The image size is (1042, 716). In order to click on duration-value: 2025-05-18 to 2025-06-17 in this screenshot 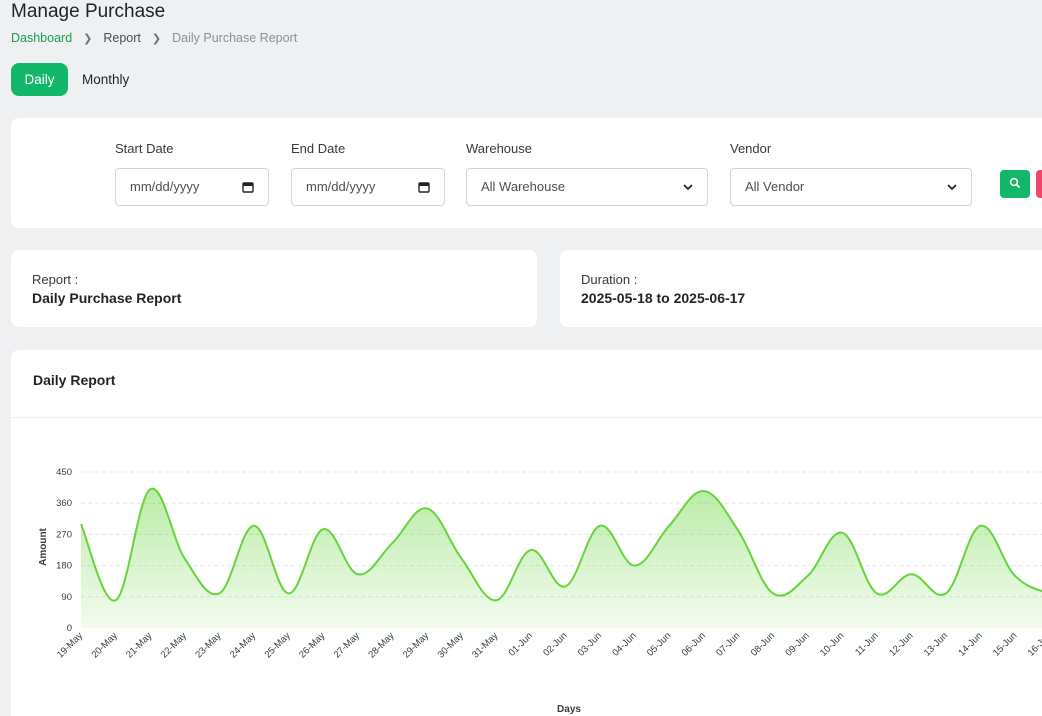, I will do `click(663, 298)`.